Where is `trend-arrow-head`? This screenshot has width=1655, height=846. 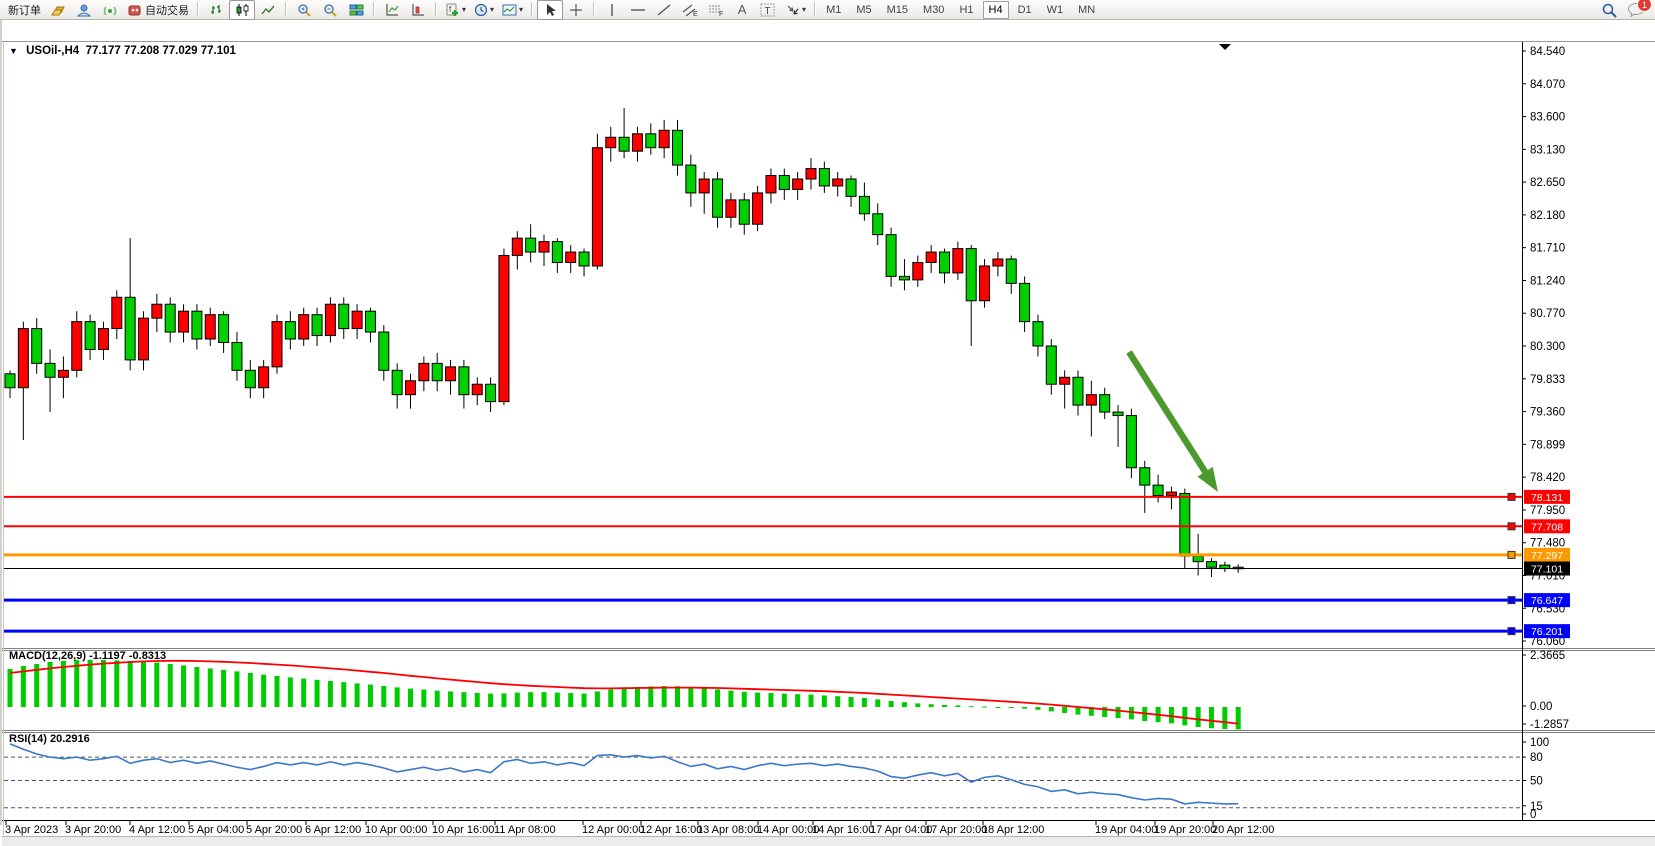 trend-arrow-head is located at coordinates (1207, 479).